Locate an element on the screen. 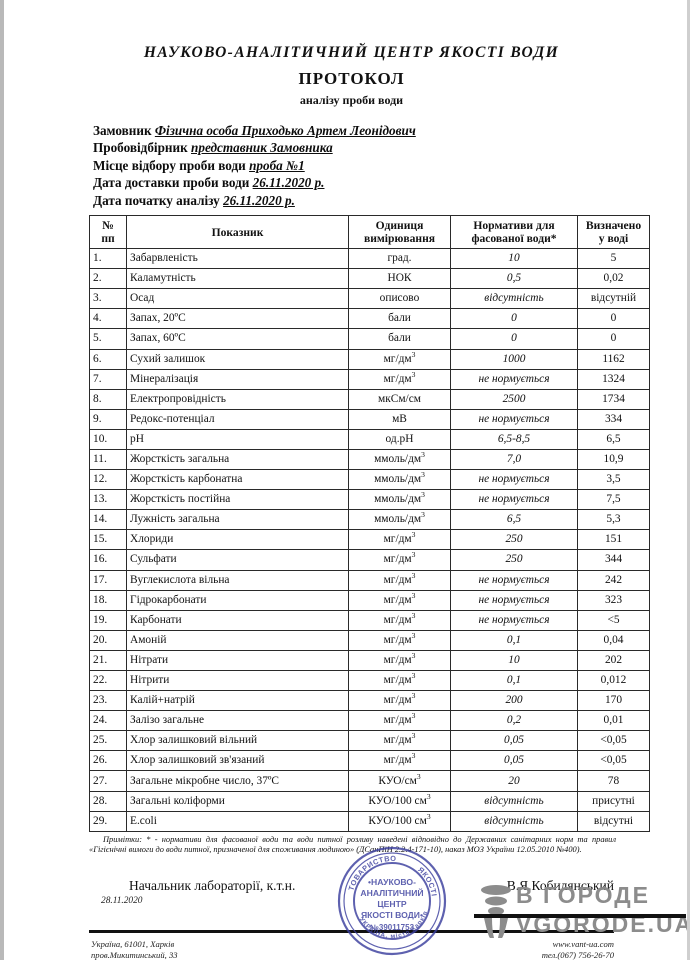 This screenshot has width=690, height=960. table-row: 7. Мінералізація мг/дм3 не нормується 1324 is located at coordinates (369, 379).